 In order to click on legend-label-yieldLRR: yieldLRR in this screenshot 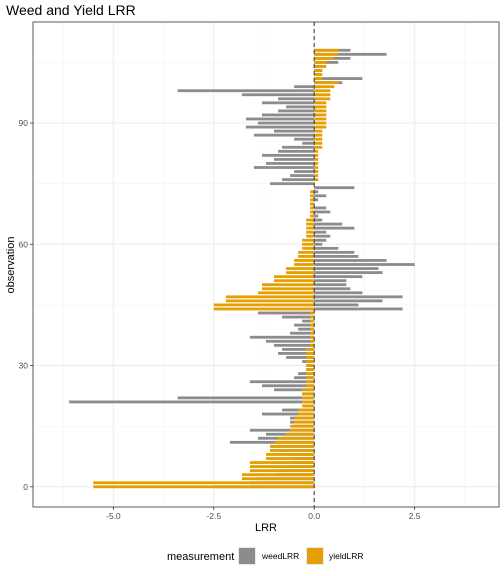, I will do `click(346, 556)`.